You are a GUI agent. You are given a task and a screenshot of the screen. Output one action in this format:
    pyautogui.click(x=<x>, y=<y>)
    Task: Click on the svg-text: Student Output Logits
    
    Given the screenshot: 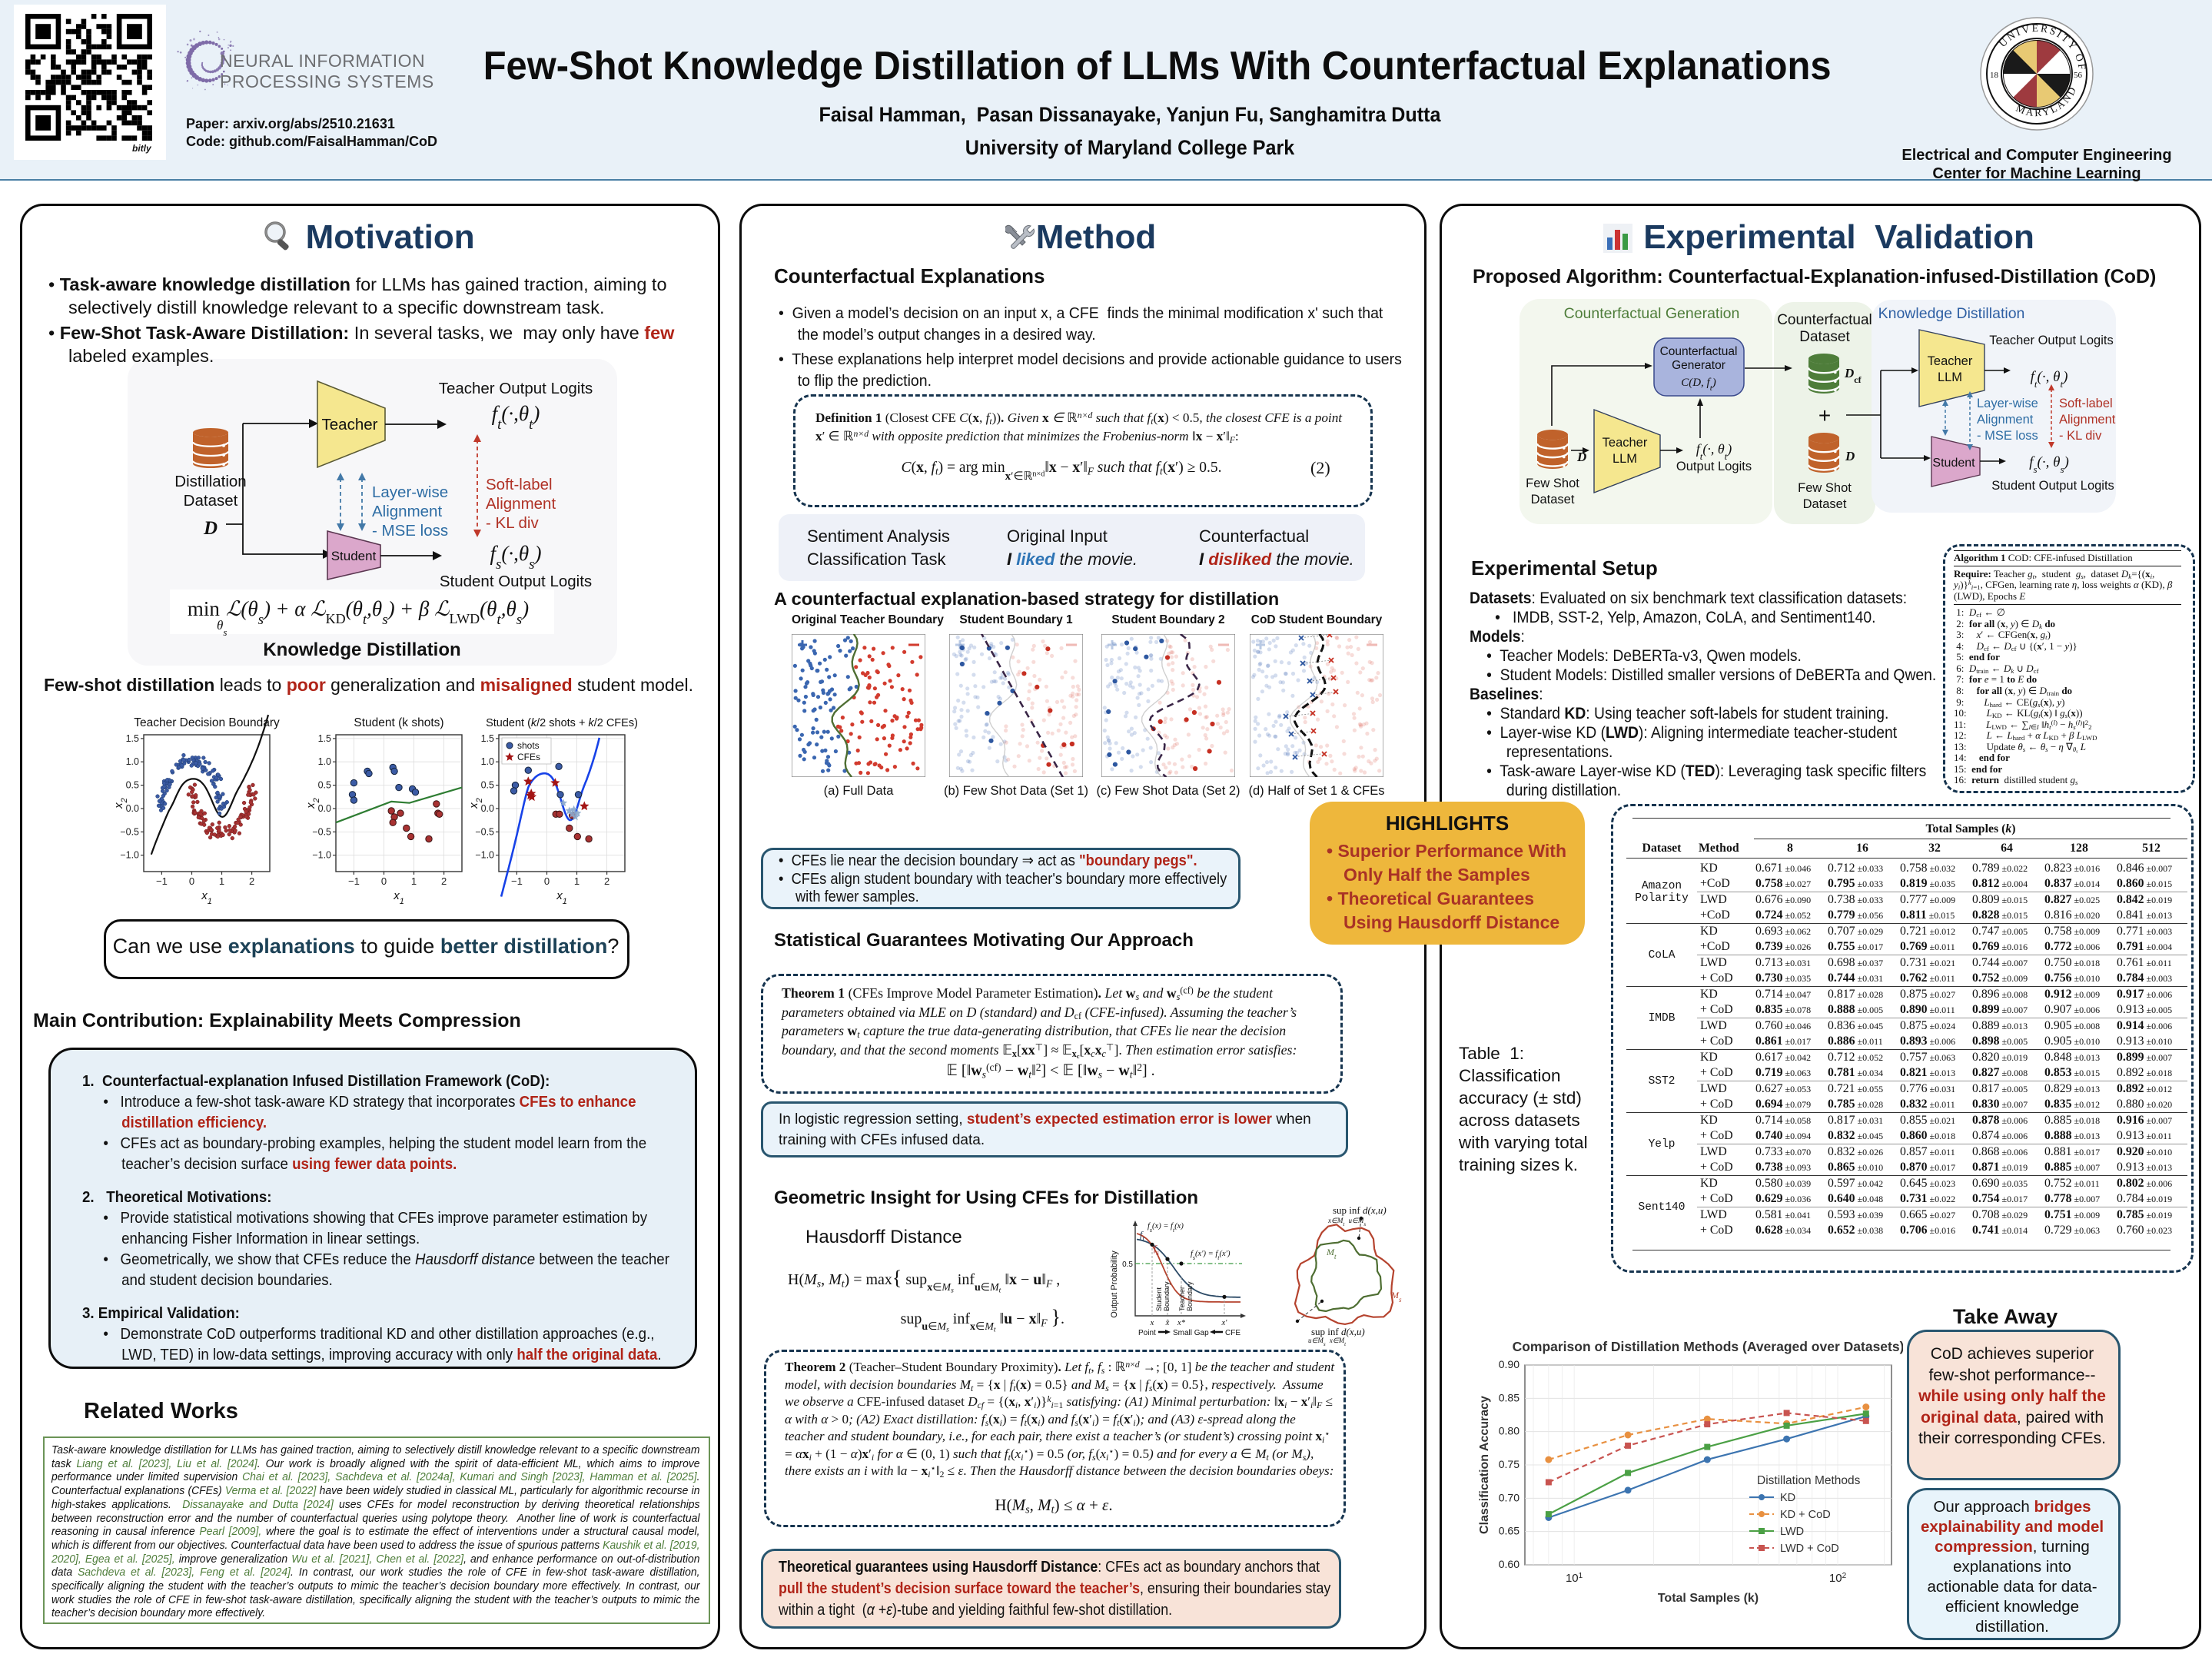 What is the action you would take?
    pyautogui.click(x=2052, y=486)
    